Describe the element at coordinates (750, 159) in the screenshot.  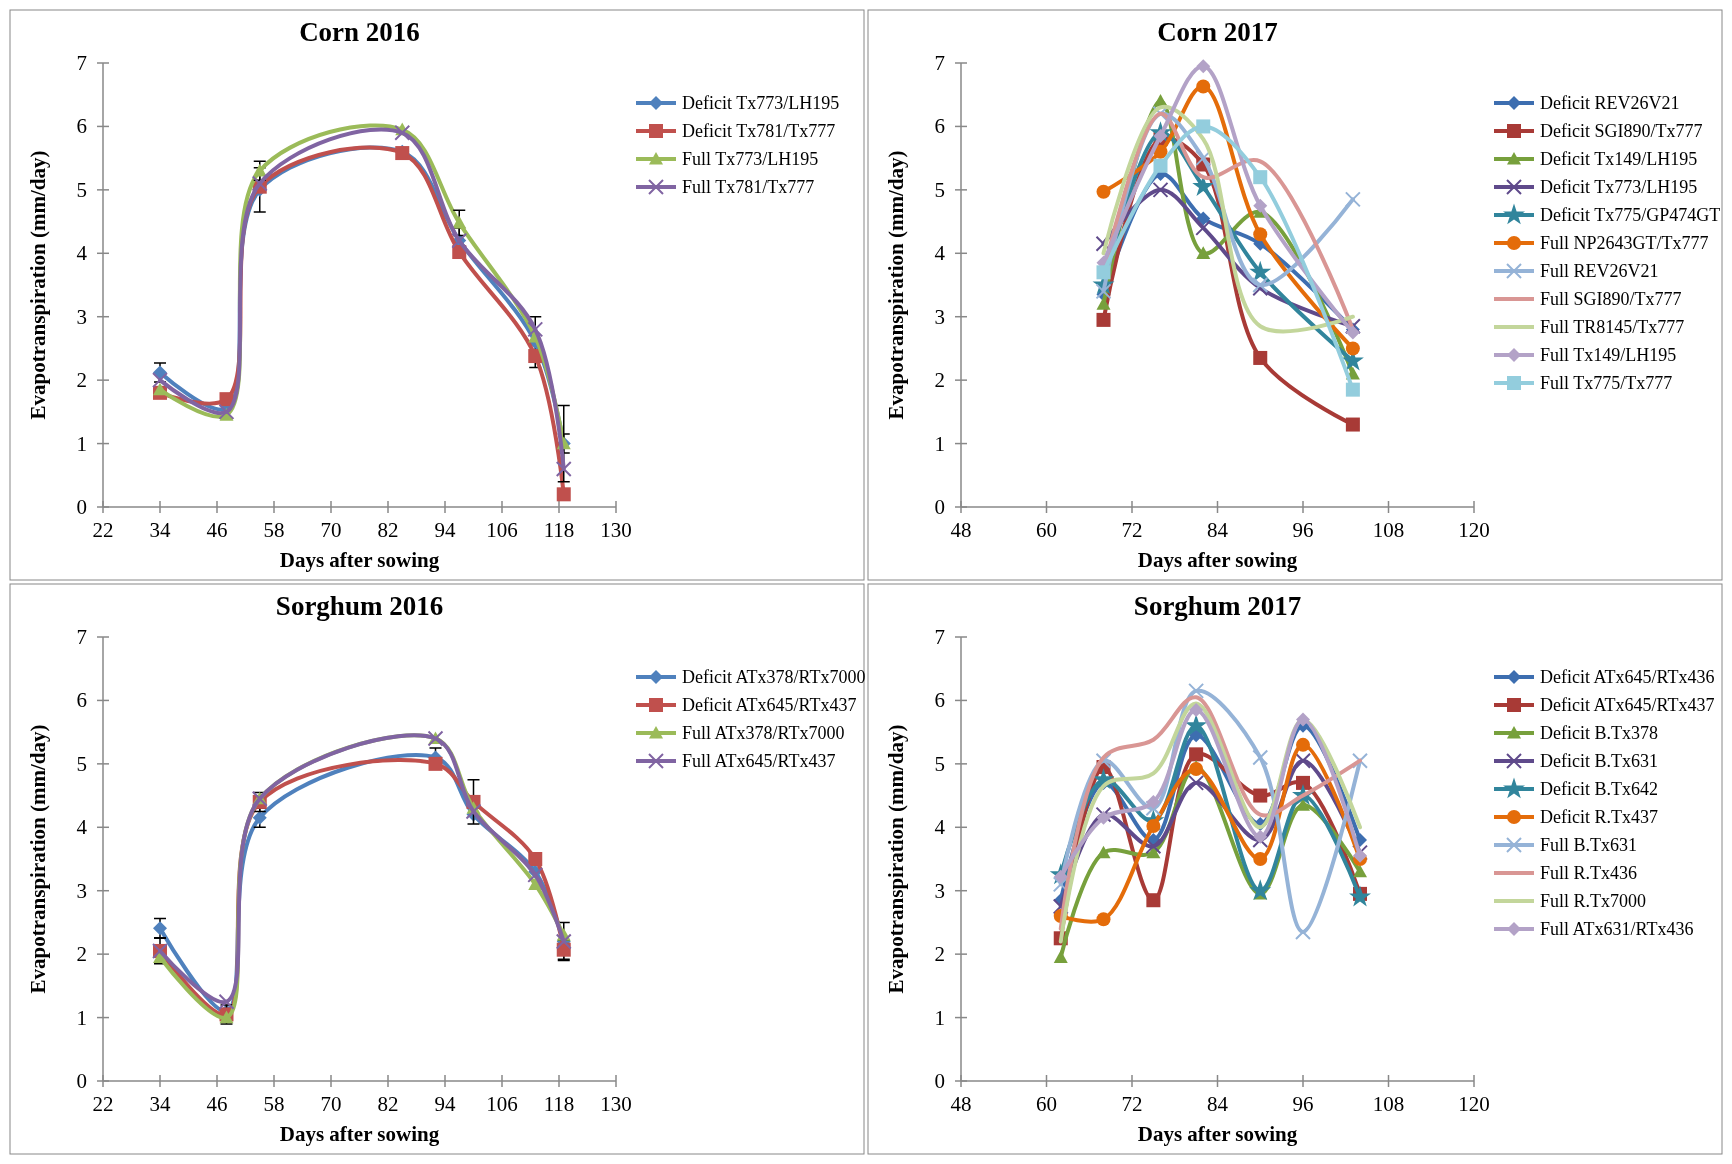
I see `legend-label: Full Tx773/LH195` at that location.